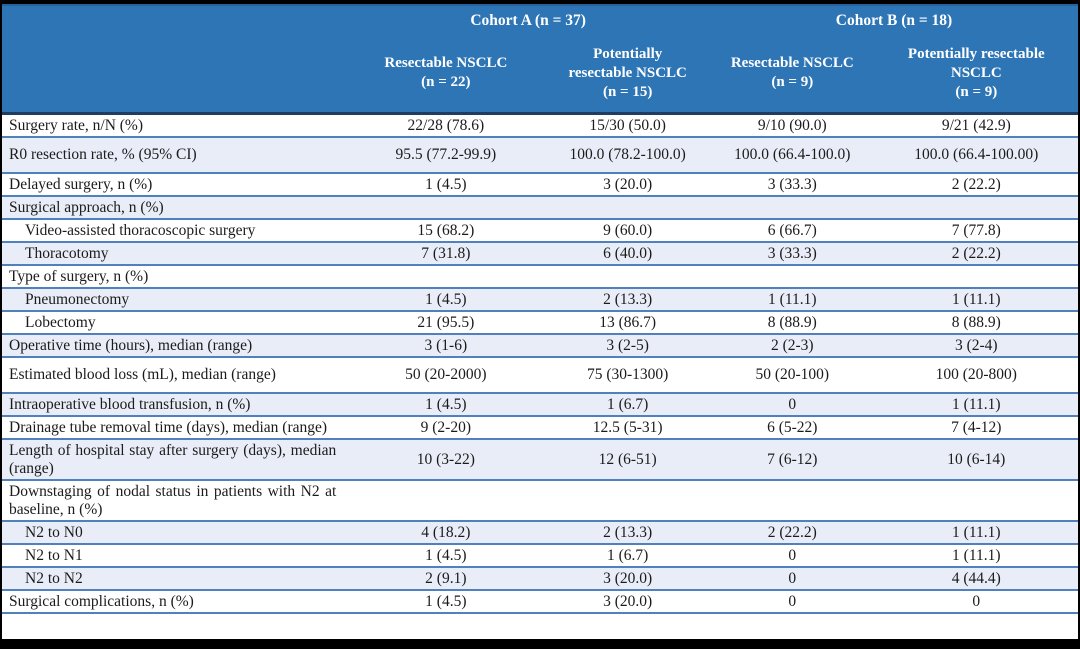 The width and height of the screenshot is (1080, 649). What do you see at coordinates (174, 532) in the screenshot?
I see `row-label: N2 to N0` at bounding box center [174, 532].